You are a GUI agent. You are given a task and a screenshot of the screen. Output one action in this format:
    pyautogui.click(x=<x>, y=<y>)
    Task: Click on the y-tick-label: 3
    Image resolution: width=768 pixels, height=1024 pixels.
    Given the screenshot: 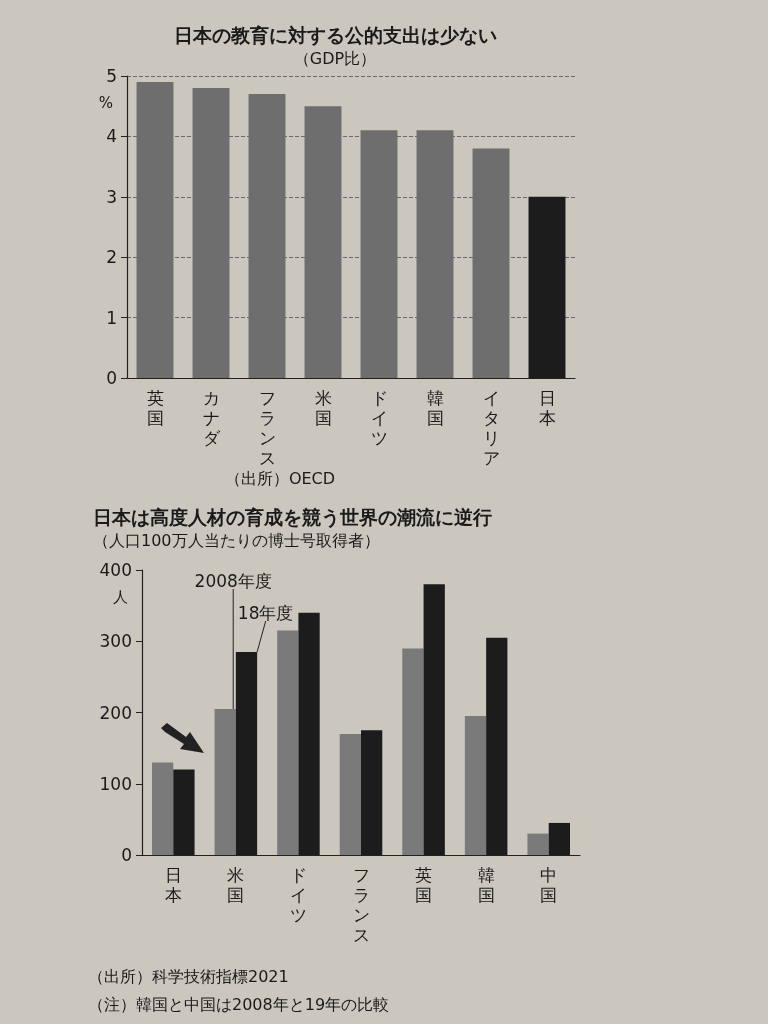 What is the action you would take?
    pyautogui.click(x=111, y=196)
    